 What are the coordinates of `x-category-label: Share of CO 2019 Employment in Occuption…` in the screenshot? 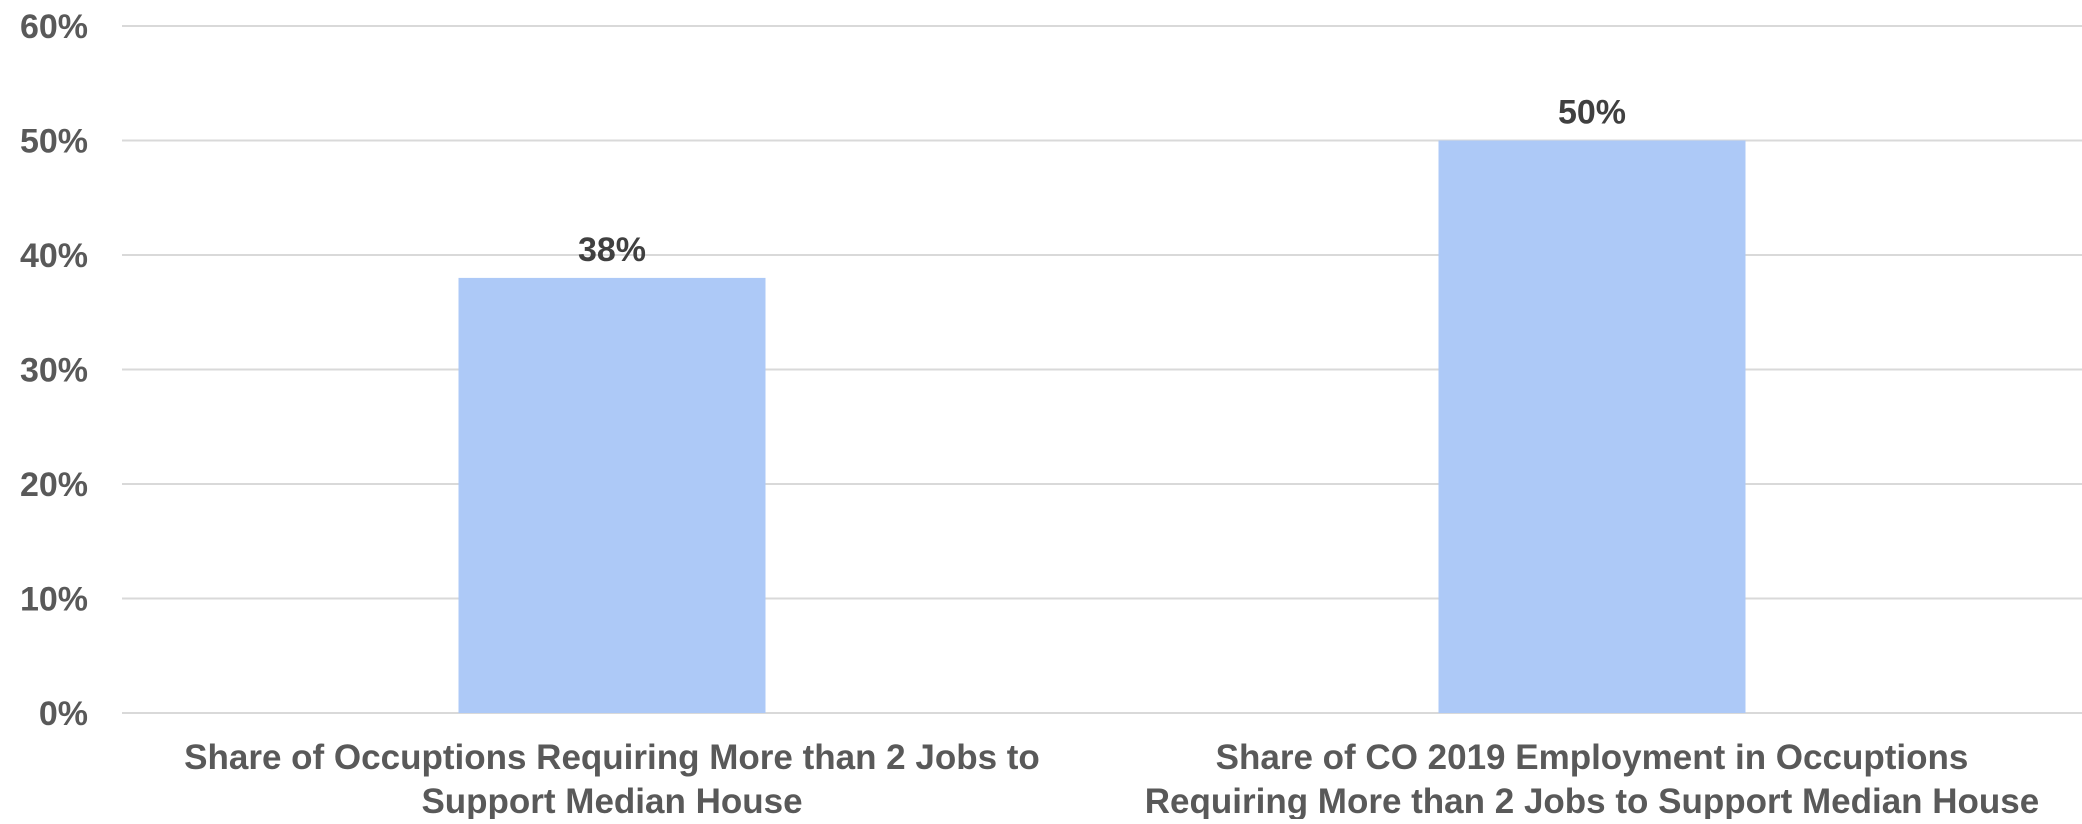 It's located at (1592, 757).